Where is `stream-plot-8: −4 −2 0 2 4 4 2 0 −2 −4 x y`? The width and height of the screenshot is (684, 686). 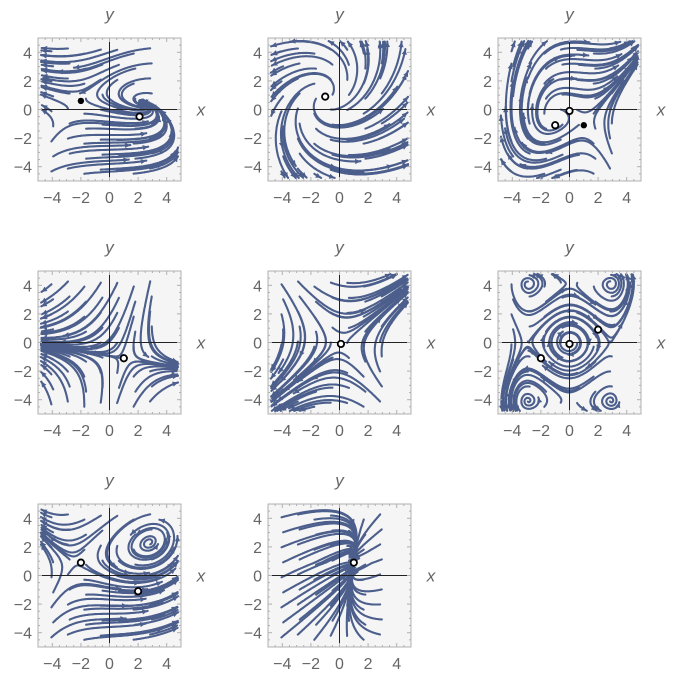 stream-plot-8: −4 −2 0 2 4 4 2 0 −2 −4 x y is located at coordinates (340, 572).